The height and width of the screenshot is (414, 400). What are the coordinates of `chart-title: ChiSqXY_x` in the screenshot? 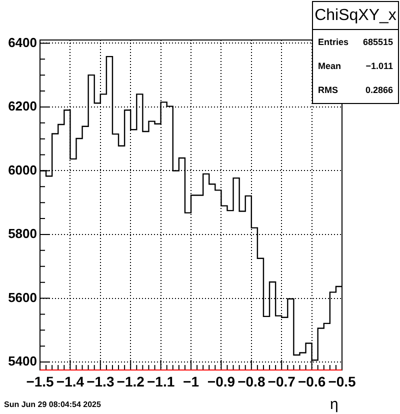 It's located at (355, 16).